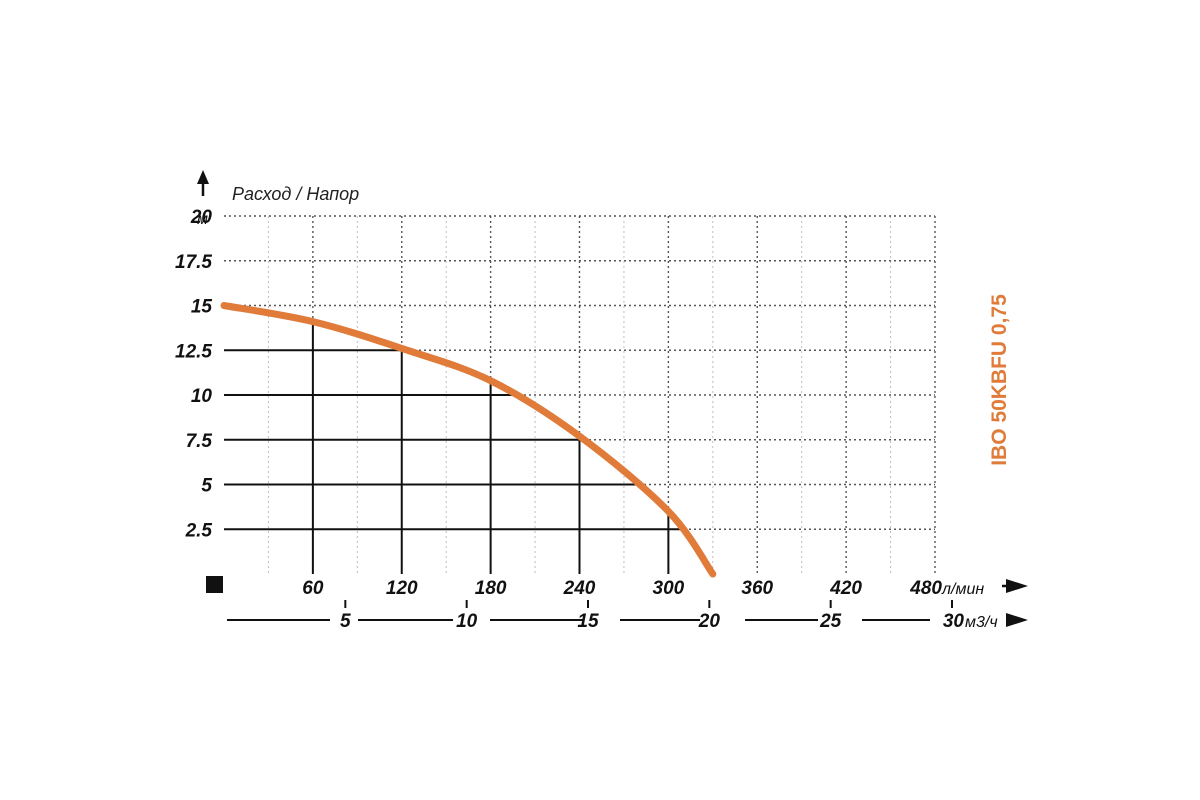 The width and height of the screenshot is (1200, 800). What do you see at coordinates (193, 351) in the screenshot?
I see `y-tick-label: 12.5` at bounding box center [193, 351].